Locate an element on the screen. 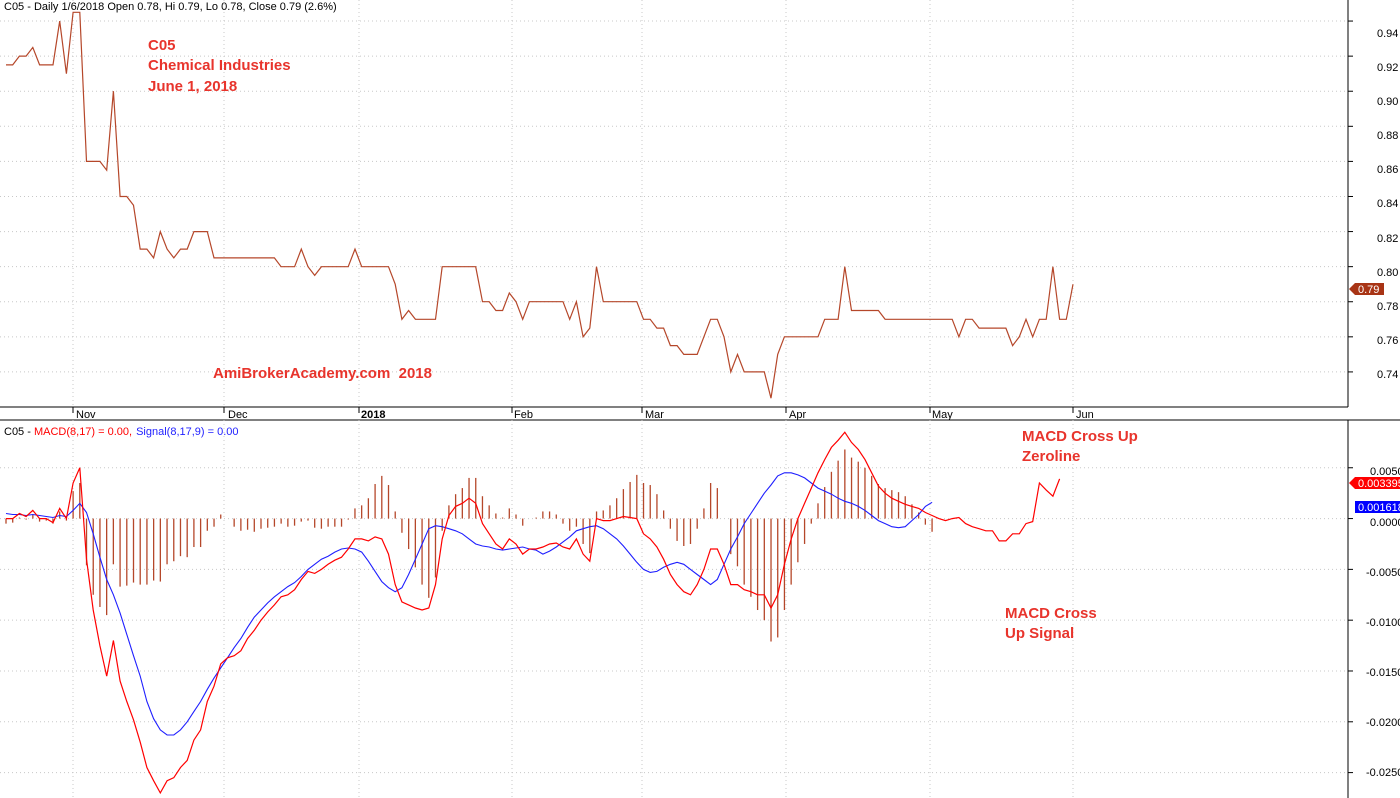  macd-y-tick: -0.0100 is located at coordinates (1383, 623).